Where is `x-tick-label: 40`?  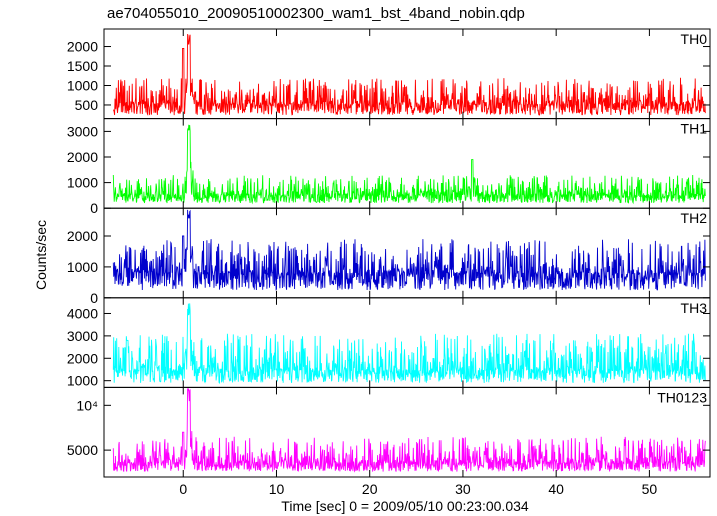
x-tick-label: 40 is located at coordinates (556, 489).